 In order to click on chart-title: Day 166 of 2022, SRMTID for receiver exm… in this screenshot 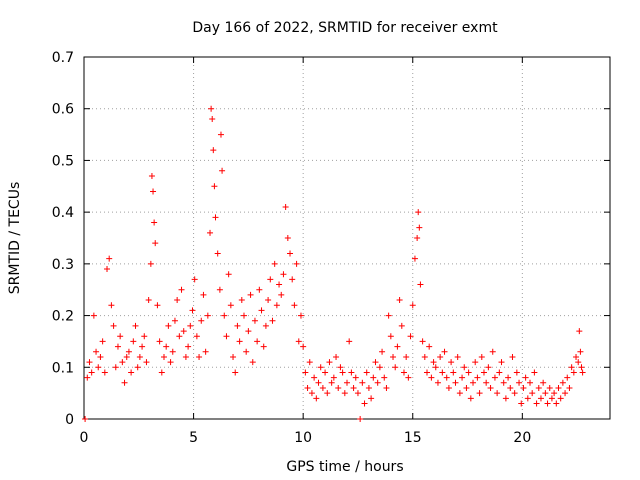, I will do `click(345, 28)`.